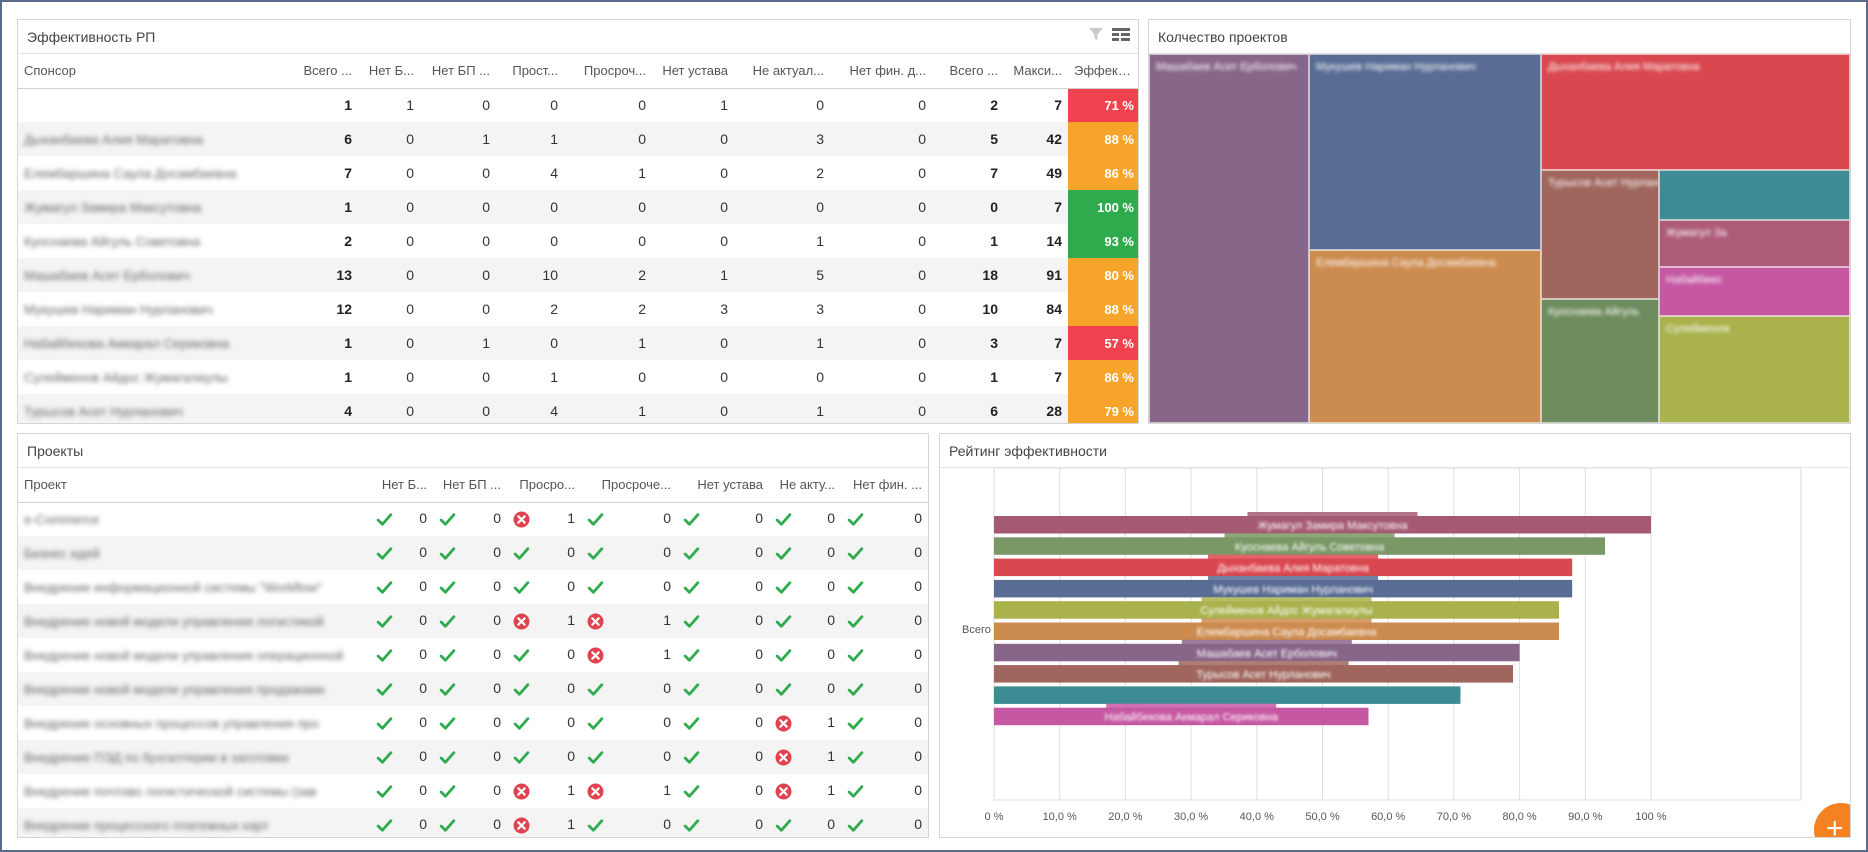 This screenshot has width=1868, height=852. Describe the element at coordinates (578, 139) in the screenshot. I see `efficiency-row: Дыханбаева Алия Маратовна 6 0 1 1 0 0 3 0 5 42 88 %` at that location.